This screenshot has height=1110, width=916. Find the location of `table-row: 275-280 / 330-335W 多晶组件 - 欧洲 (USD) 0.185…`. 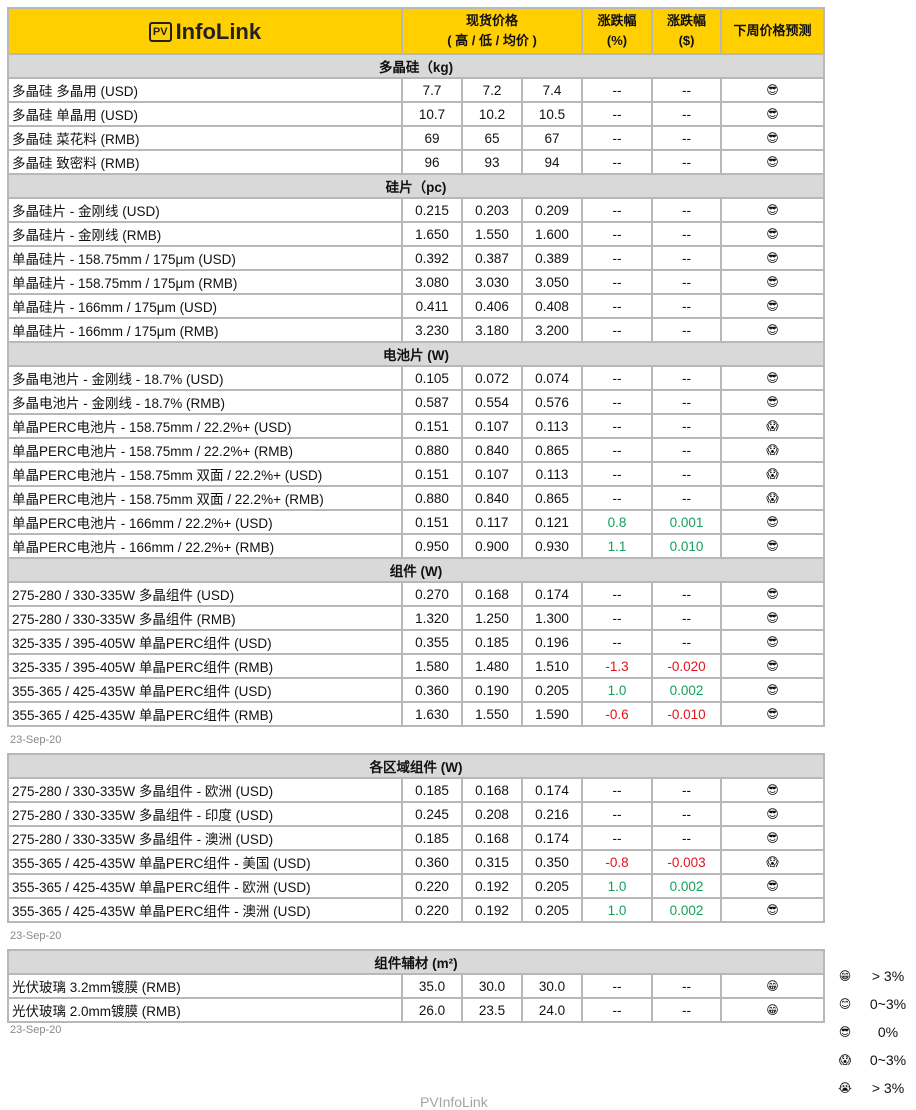

table-row: 275-280 / 330-335W 多晶组件 - 欧洲 (USD) 0.185… is located at coordinates (416, 790).